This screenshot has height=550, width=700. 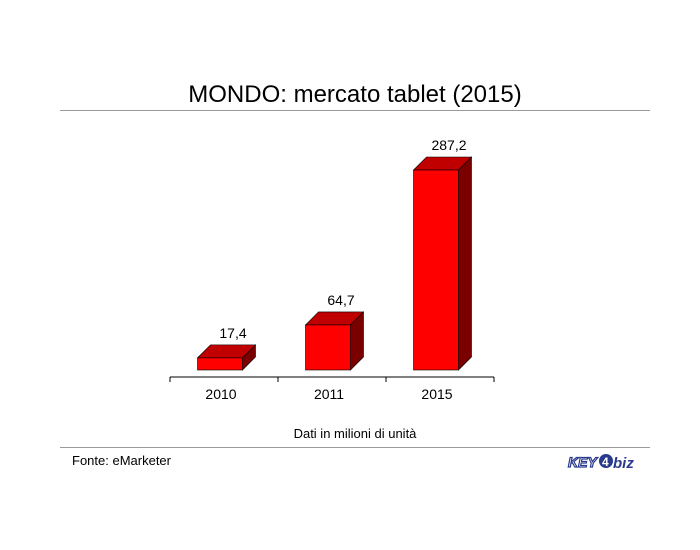 What do you see at coordinates (355, 94) in the screenshot?
I see `chart-title: MONDO: mercato tablet (2015)` at bounding box center [355, 94].